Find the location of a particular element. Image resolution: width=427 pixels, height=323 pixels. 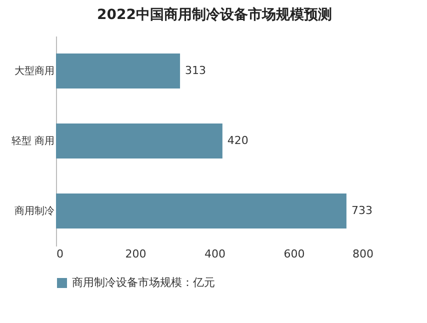

data-label: 313 is located at coordinates (195, 70).